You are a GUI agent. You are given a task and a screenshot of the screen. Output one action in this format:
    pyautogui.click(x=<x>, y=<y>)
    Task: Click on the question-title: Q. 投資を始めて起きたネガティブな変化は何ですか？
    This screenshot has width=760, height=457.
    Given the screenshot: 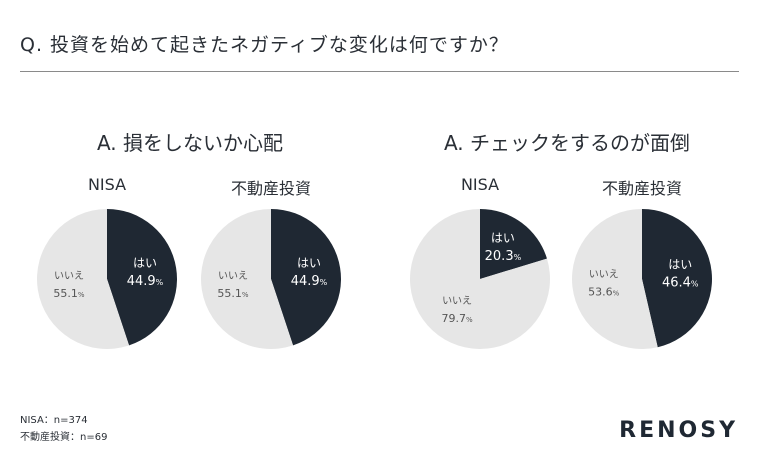 What is the action you would take?
    pyautogui.click(x=264, y=45)
    